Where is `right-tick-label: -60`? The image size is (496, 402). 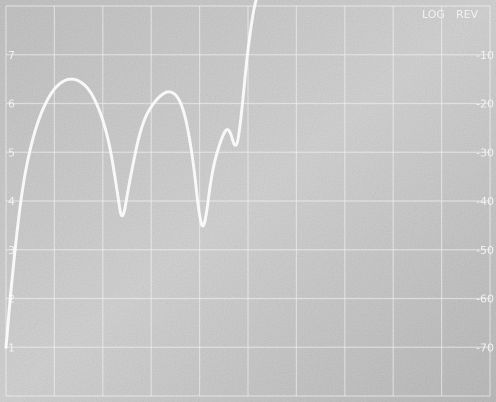
right-tick-label: -60 is located at coordinates (485, 299).